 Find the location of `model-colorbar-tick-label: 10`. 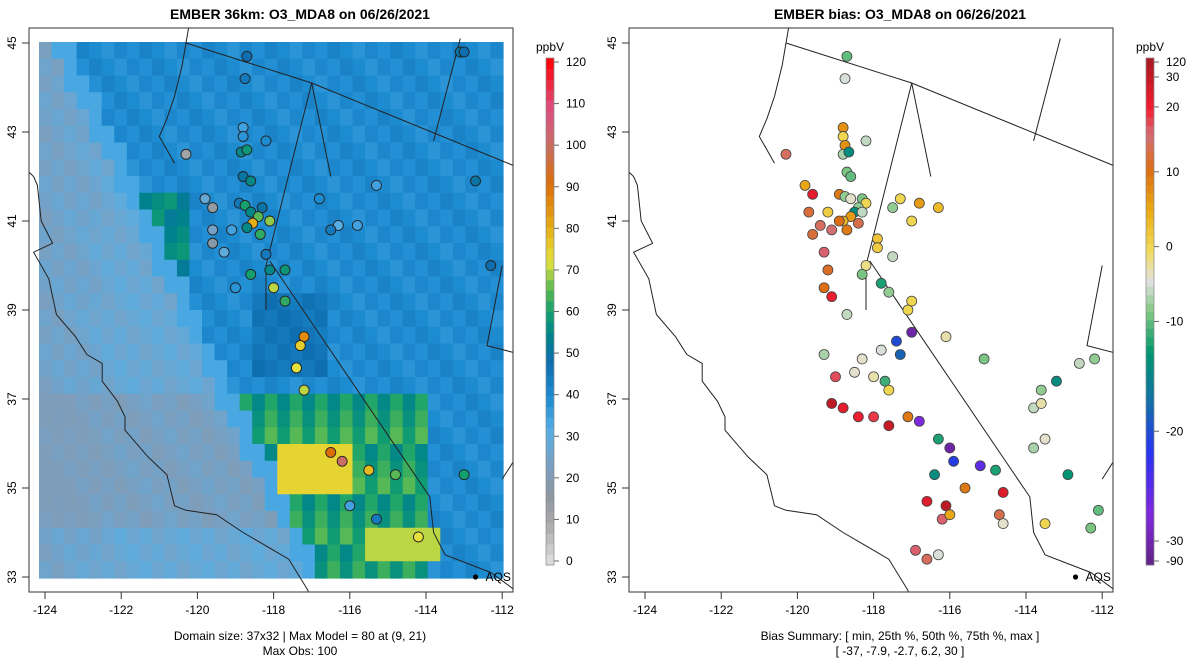

model-colorbar-tick-label: 10 is located at coordinates (573, 519).